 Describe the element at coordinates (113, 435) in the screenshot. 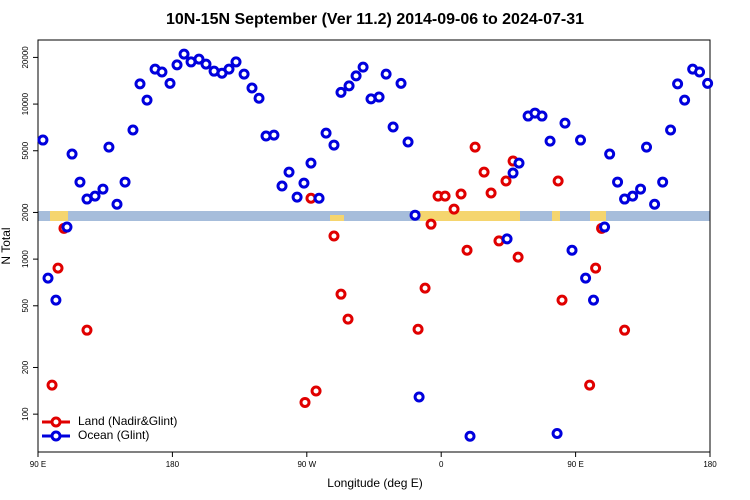

I see `legend-label: Ocean (Glint)` at that location.